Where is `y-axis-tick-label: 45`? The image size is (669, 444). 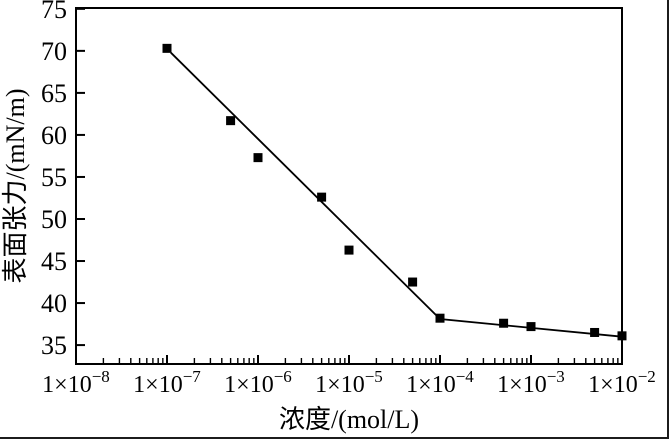
y-axis-tick-label: 45 is located at coordinates (54, 261).